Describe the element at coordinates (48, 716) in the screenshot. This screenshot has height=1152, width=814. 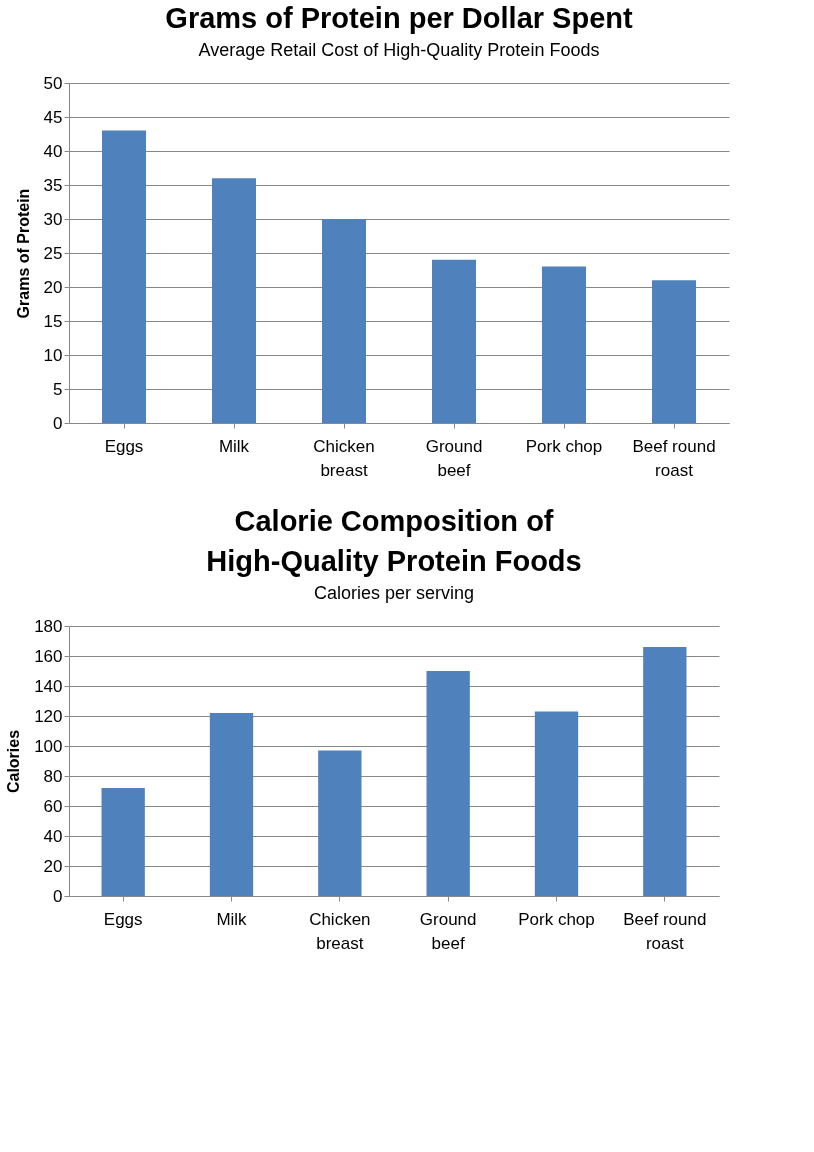
I see `y-tick-label: 120` at that location.